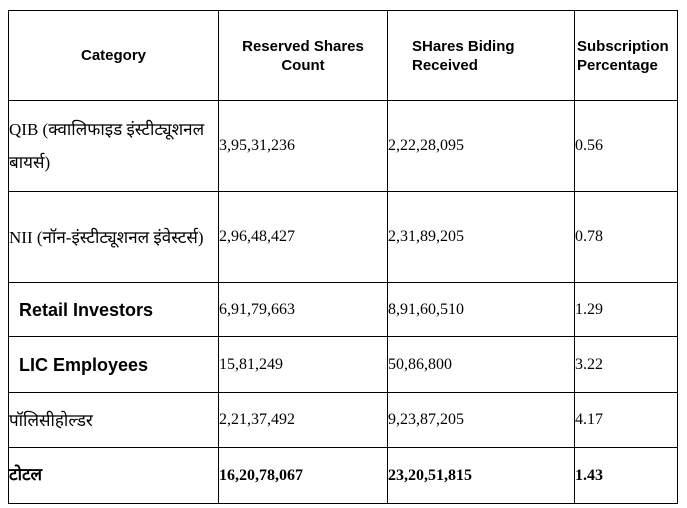 This screenshot has width=687, height=508. Describe the element at coordinates (113, 420) in the screenshot. I see `category-cell: पॉलिसीहोल्डर` at that location.